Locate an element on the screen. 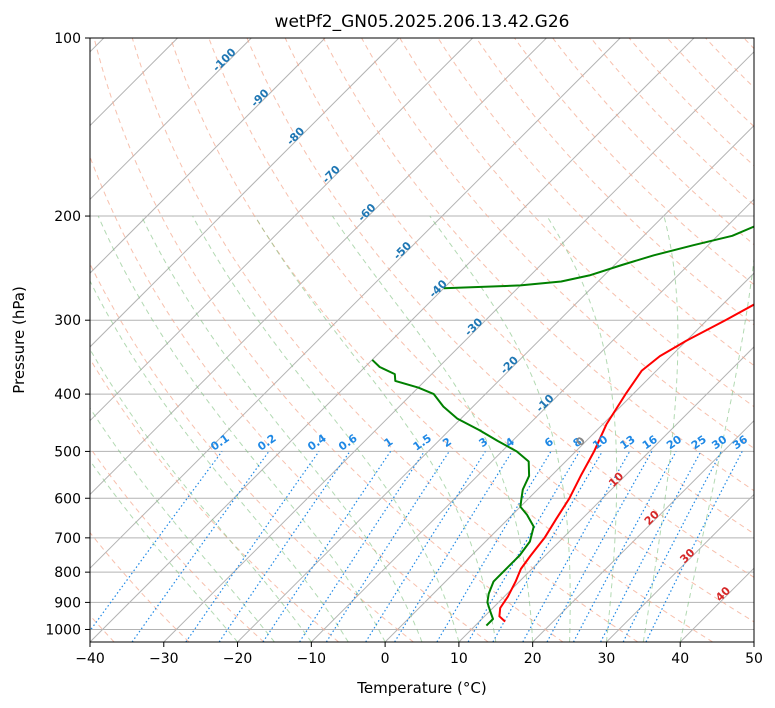 The image size is (775, 708). y-tick-label: 1000 is located at coordinates (63, 630).